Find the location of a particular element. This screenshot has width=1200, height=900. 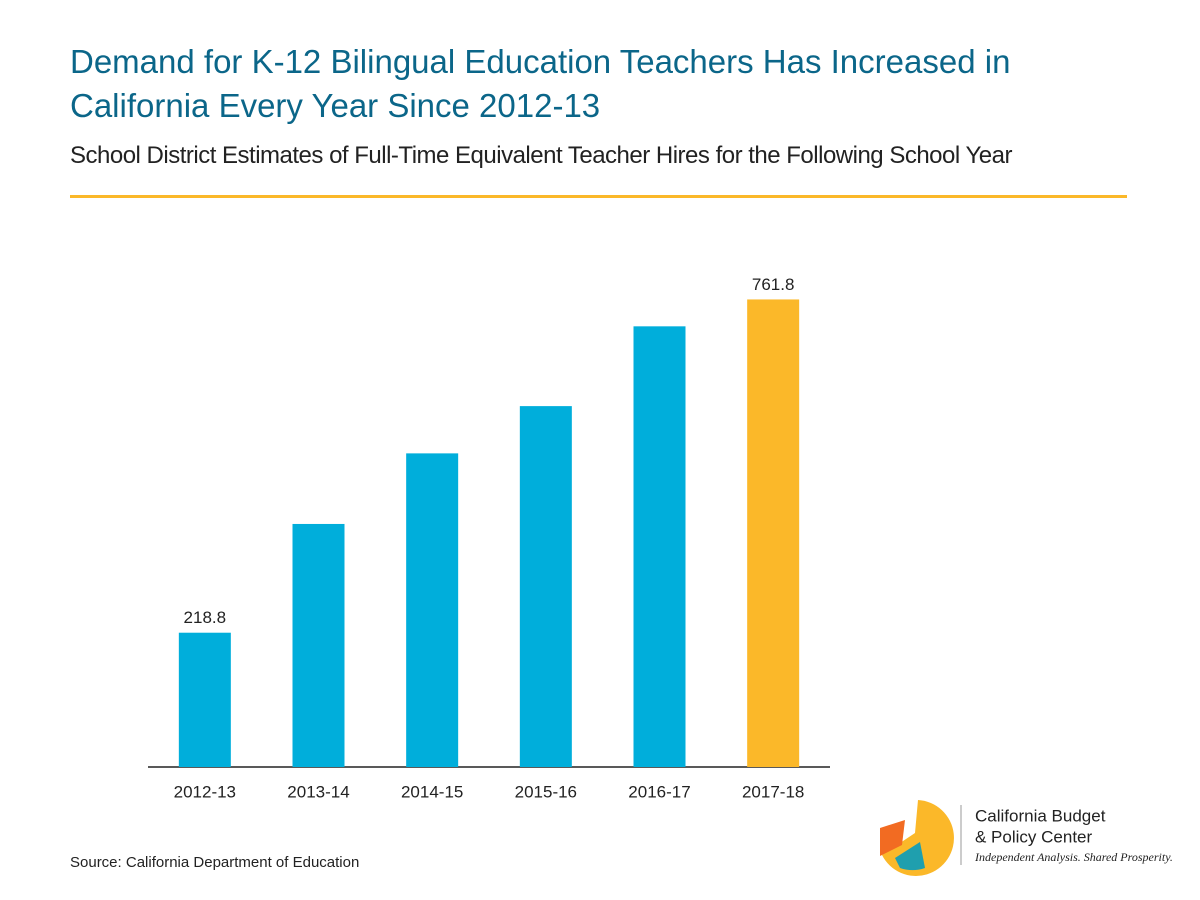

logo-name: & Policy Center is located at coordinates (1033, 836).